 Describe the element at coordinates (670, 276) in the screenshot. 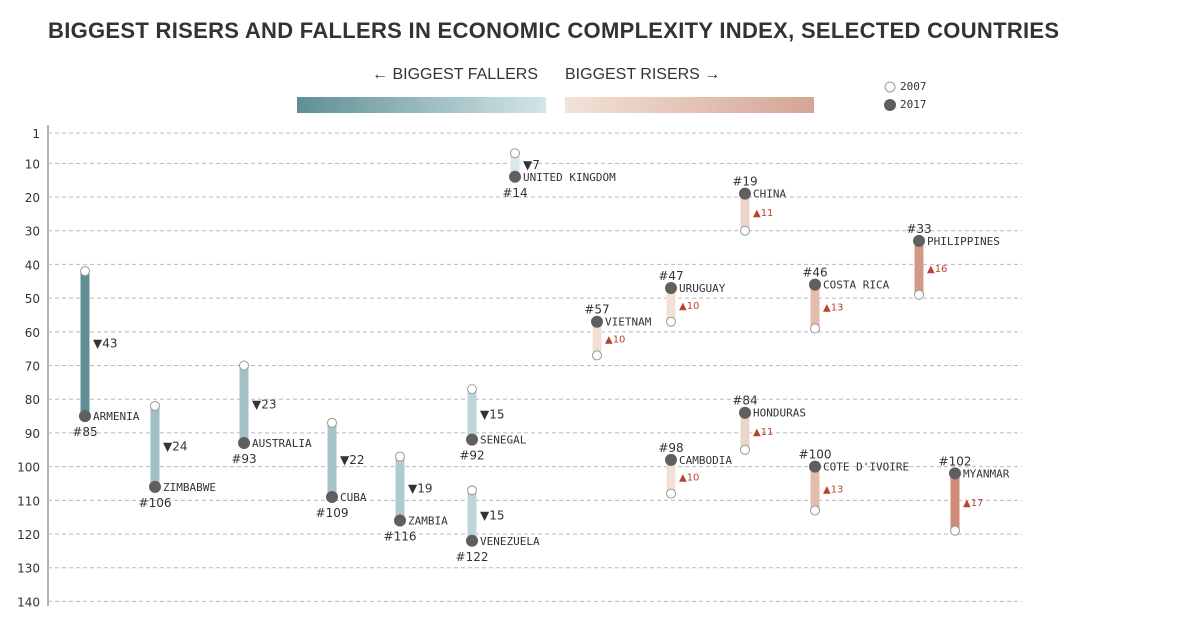

I see `rank-2017-label: #47` at that location.